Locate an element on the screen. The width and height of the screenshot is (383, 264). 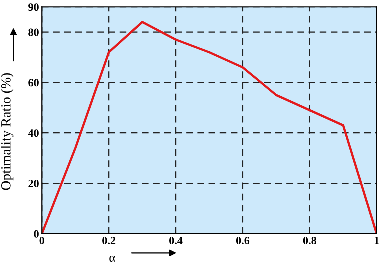
y-tick-label: 80 is located at coordinates (33, 32).